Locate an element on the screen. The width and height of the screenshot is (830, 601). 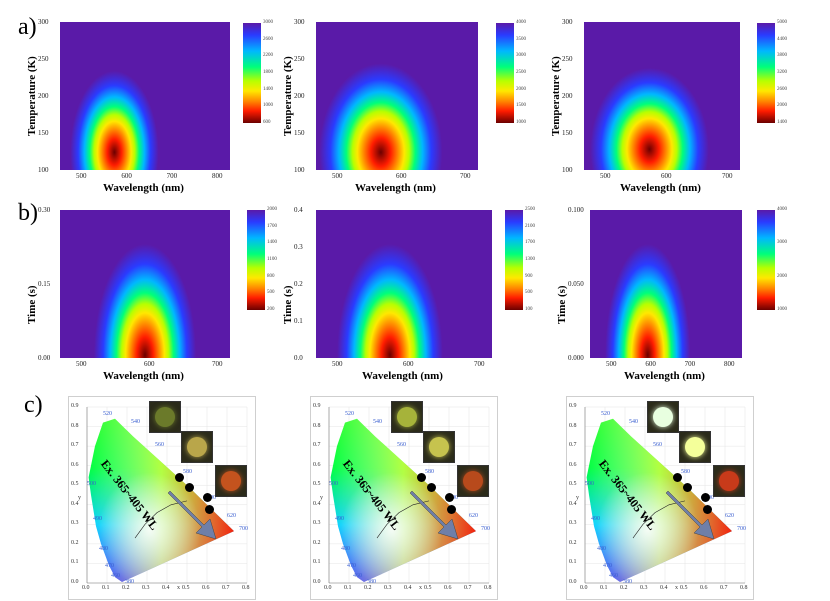
wavelength-label: 380 is located at coordinates (627, 582).